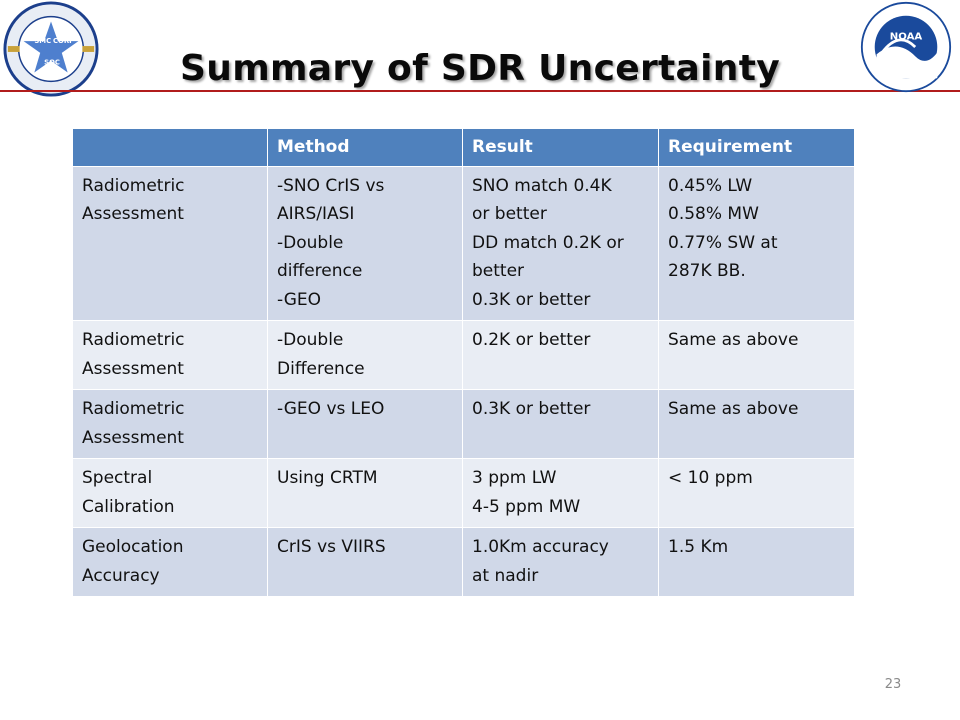 The height and width of the screenshot is (720, 960). I want to click on cell-line: 1.0Km accuracy, so click(540, 547).